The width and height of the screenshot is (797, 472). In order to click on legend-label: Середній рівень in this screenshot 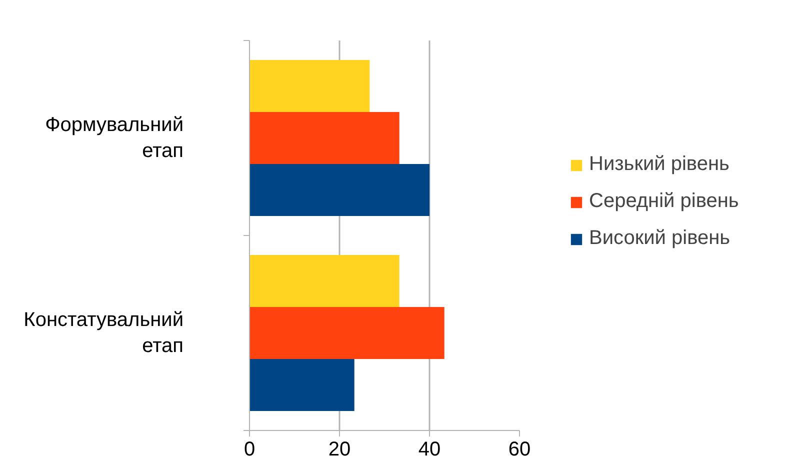, I will do `click(664, 201)`.